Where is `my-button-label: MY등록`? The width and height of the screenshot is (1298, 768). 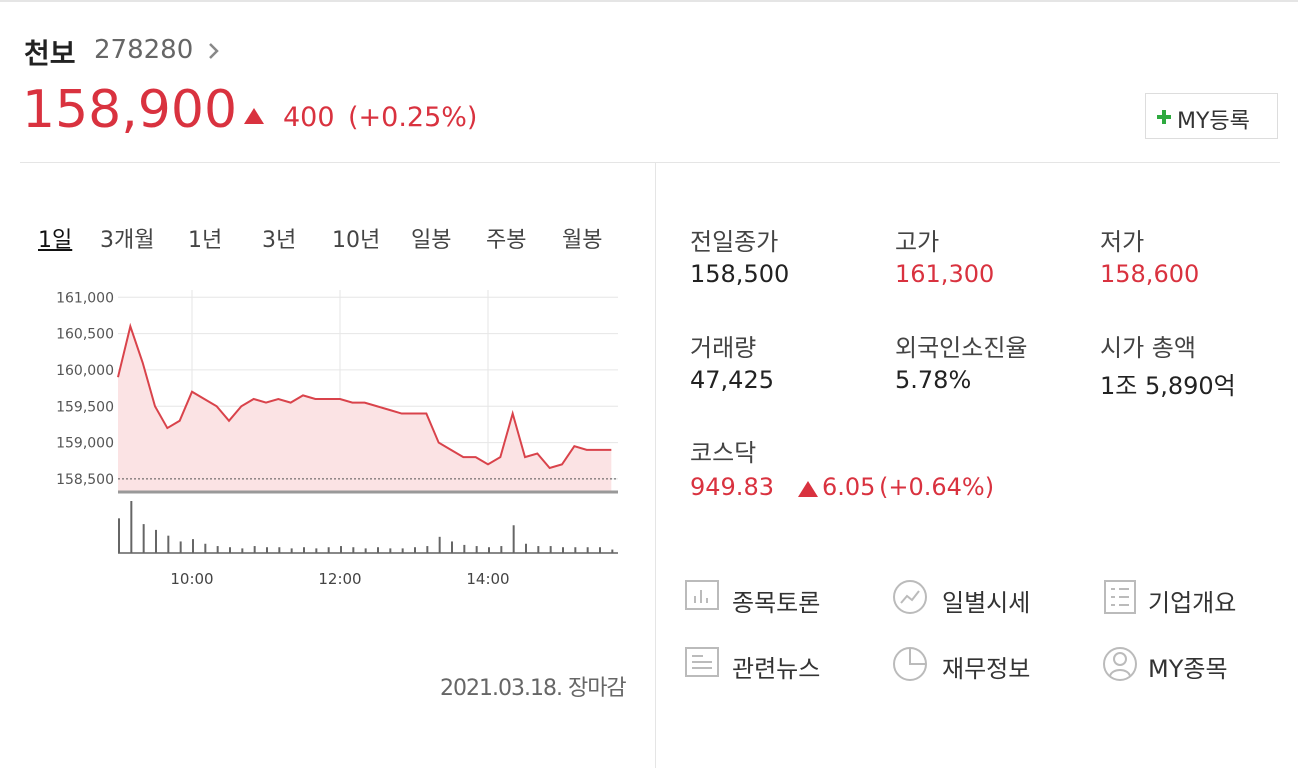
my-button-label: MY등록 is located at coordinates (1213, 121).